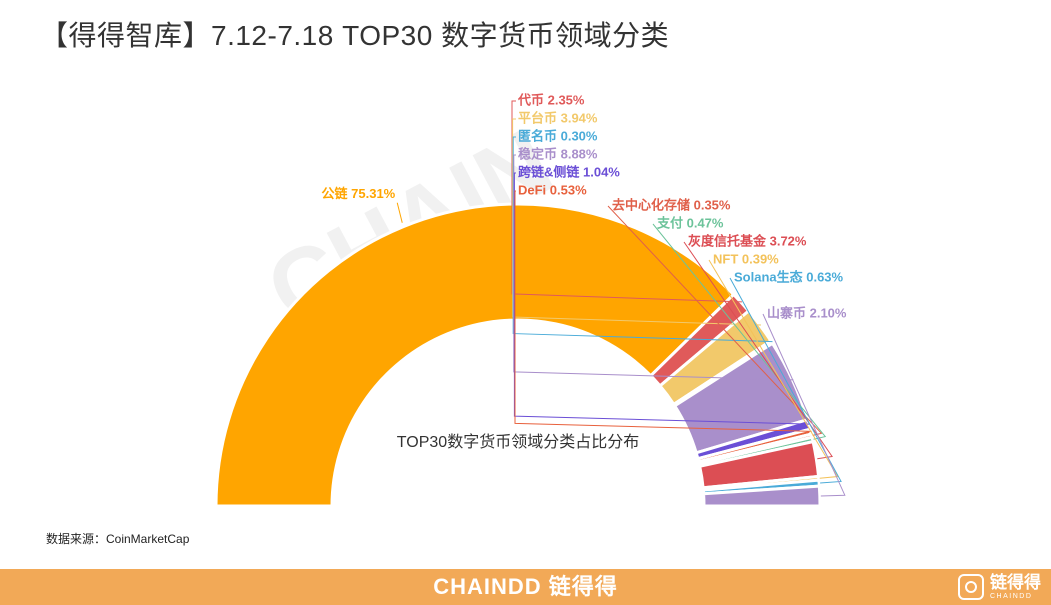 This screenshot has height=605, width=1051. What do you see at coordinates (551, 99) in the screenshot?
I see `slice-label-1: 代币 2.35%` at bounding box center [551, 99].